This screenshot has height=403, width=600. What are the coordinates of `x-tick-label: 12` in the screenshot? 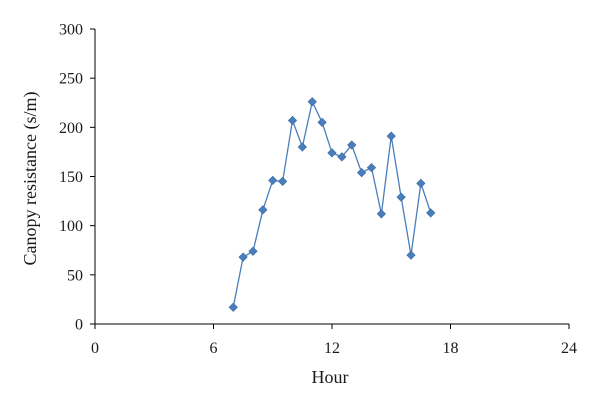 It's located at (332, 348).